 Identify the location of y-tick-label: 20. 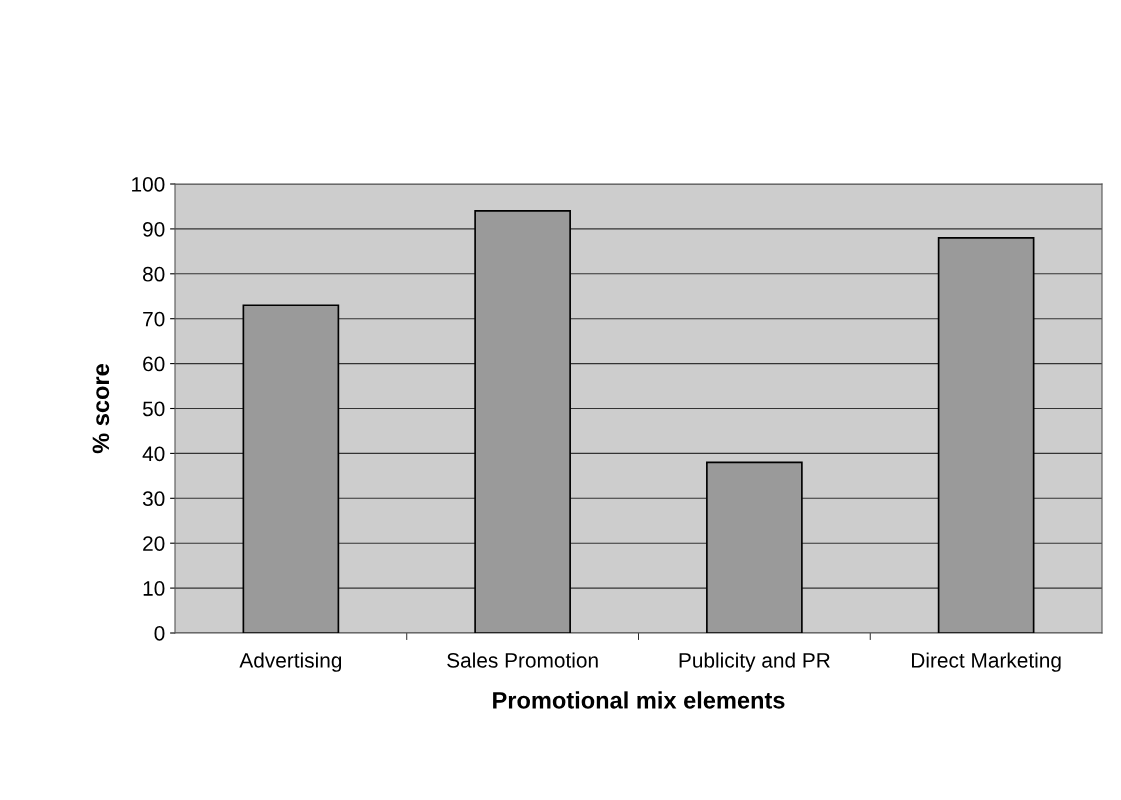
(154, 543).